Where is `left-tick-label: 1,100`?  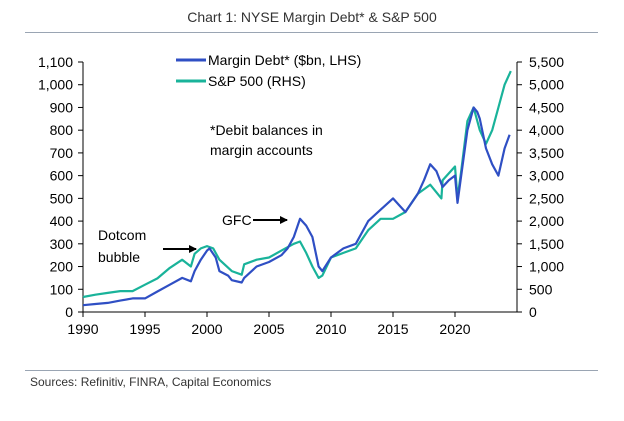
left-tick-label: 1,100 is located at coordinates (55, 62).